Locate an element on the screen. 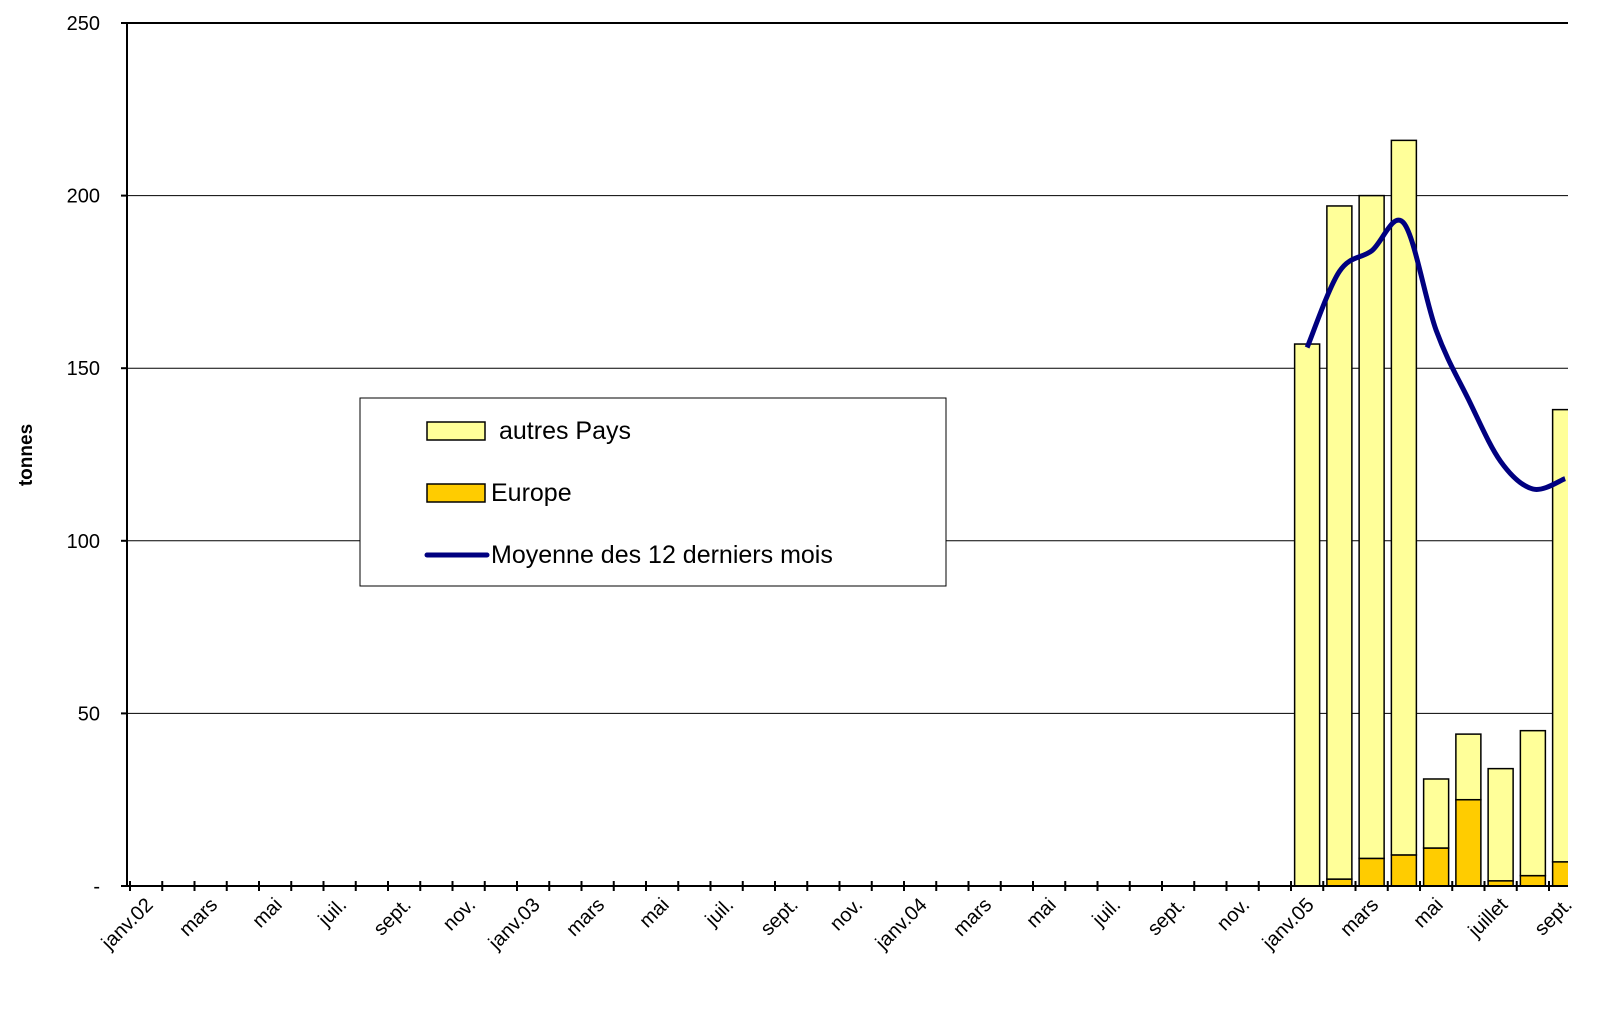 The width and height of the screenshot is (1607, 1023). line is located at coordinates (1435, 354).